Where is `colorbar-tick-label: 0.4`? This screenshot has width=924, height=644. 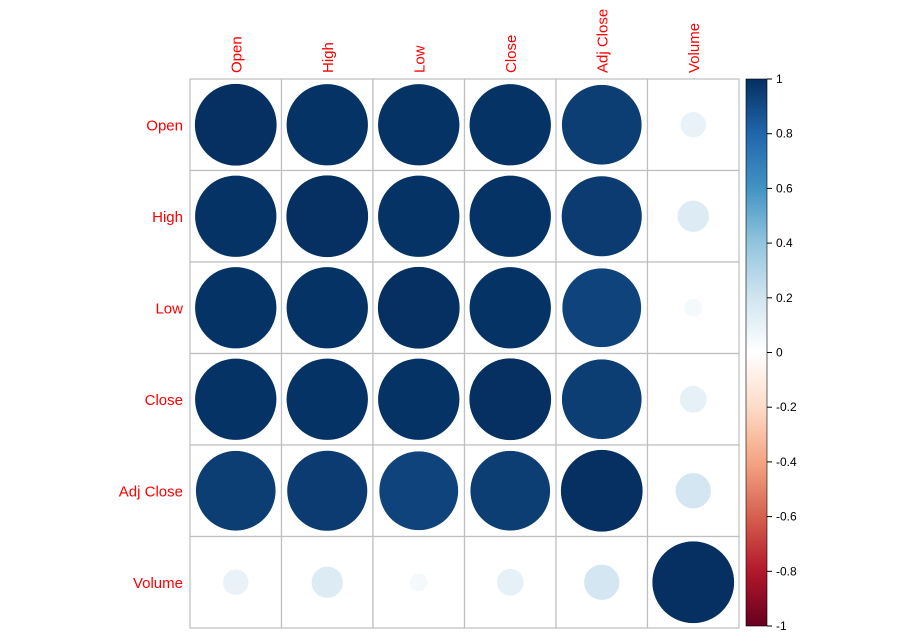
colorbar-tick-label: 0.4 is located at coordinates (784, 243).